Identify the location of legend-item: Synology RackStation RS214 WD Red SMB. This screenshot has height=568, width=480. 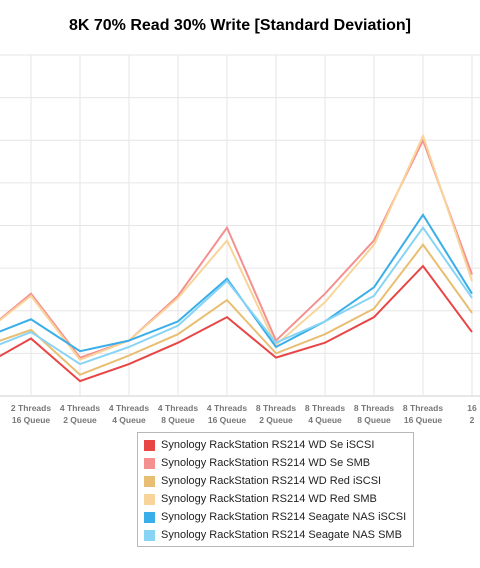
(278, 499).